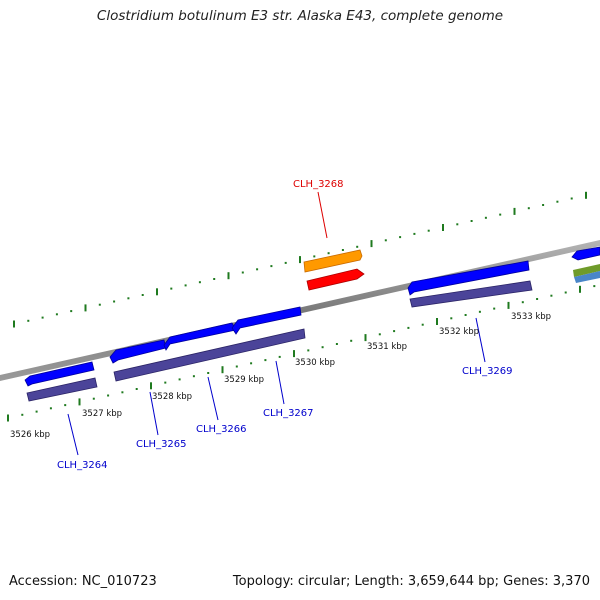  What do you see at coordinates (585, 253) in the screenshot?
I see `gene-arrow-offscreen` at bounding box center [585, 253].